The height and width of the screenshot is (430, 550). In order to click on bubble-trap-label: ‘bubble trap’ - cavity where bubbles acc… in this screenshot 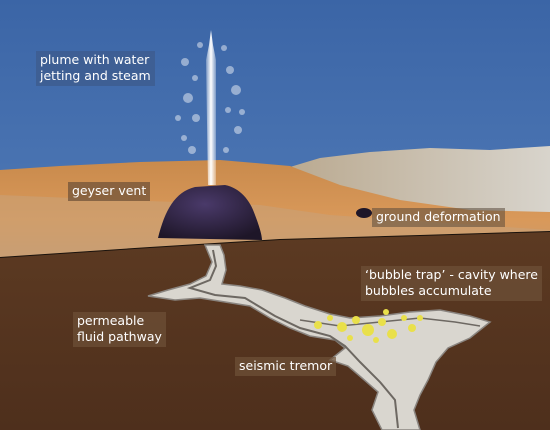, I will do `click(451, 283)`.